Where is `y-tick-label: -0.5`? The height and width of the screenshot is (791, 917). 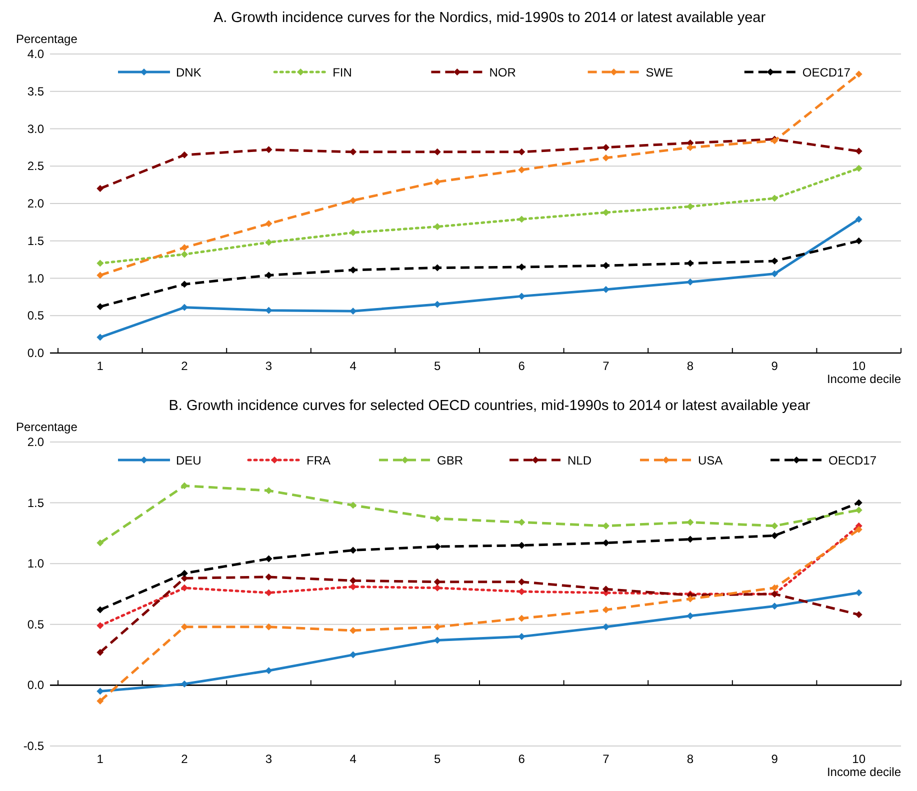 y-tick-label: -0.5 is located at coordinates (33, 746).